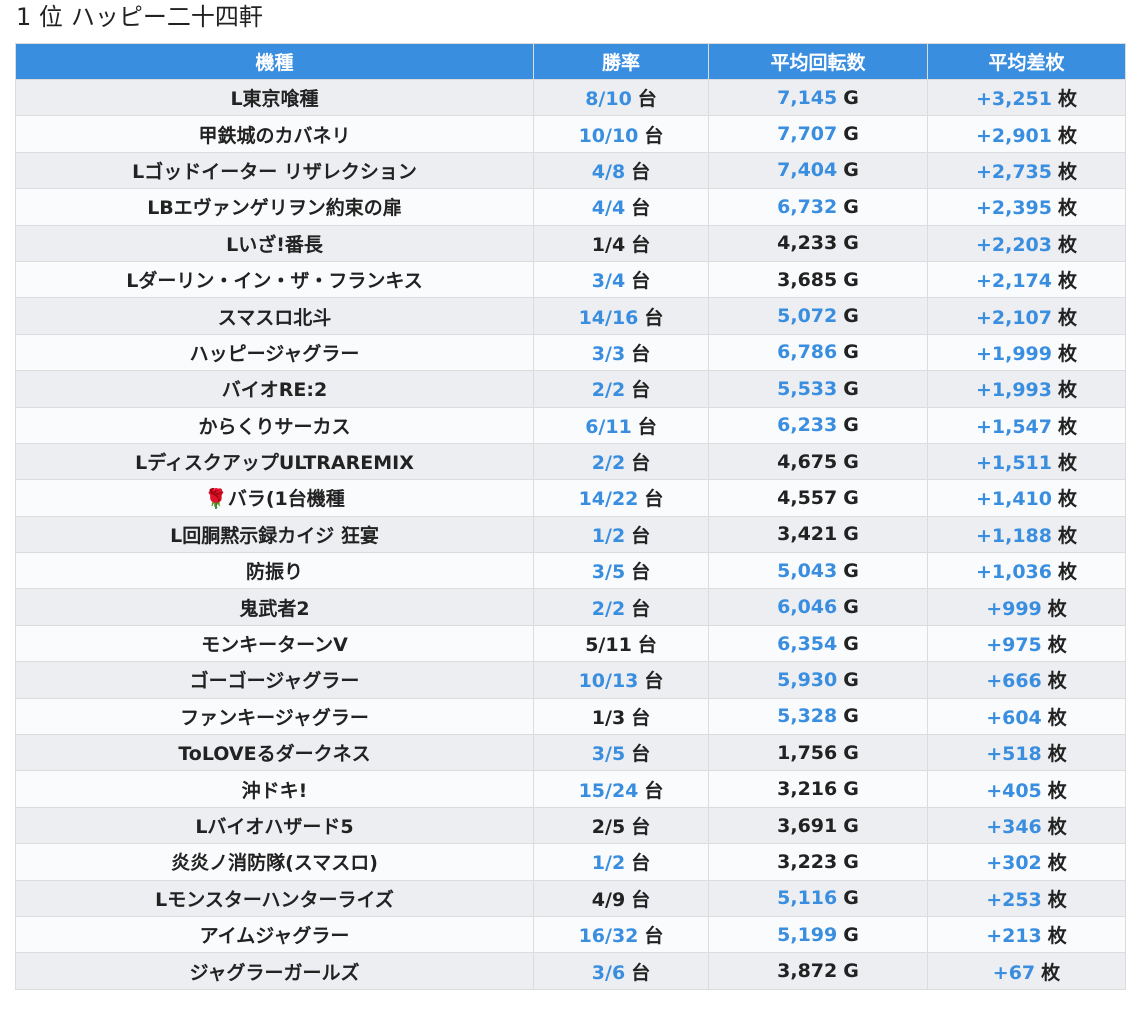 This screenshot has width=1140, height=1010. What do you see at coordinates (608, 99) in the screenshot?
I see `win-rate-cell-value: 8/10` at bounding box center [608, 99].